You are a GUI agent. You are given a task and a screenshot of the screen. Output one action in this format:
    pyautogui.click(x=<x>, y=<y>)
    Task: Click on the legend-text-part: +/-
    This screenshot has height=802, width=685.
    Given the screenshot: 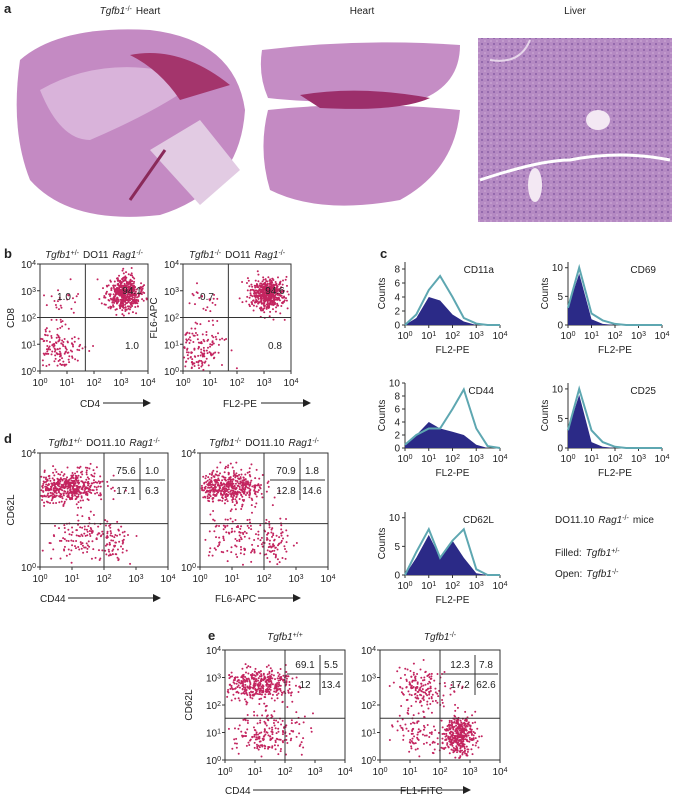 What is the action you would take?
    pyautogui.click(x=615, y=551)
    